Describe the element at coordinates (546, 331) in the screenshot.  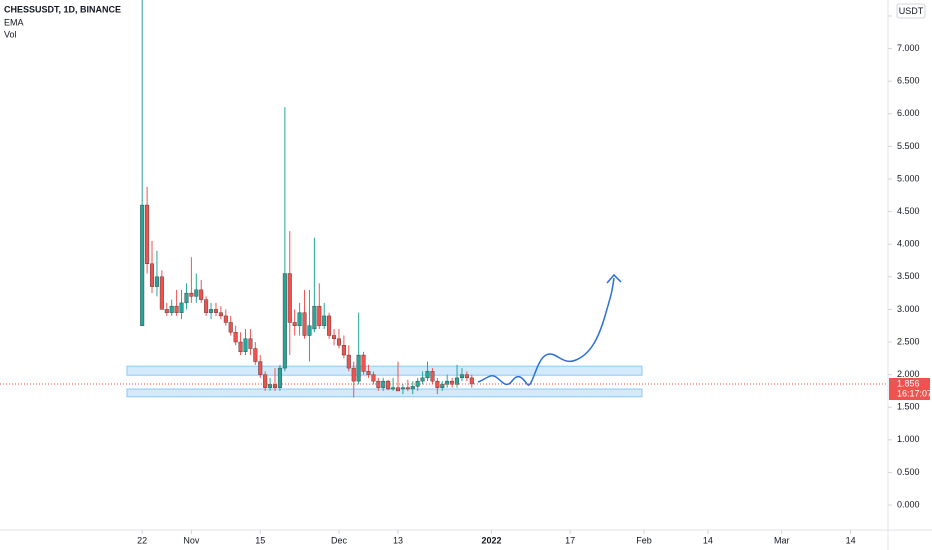
I see `projection-curve` at that location.